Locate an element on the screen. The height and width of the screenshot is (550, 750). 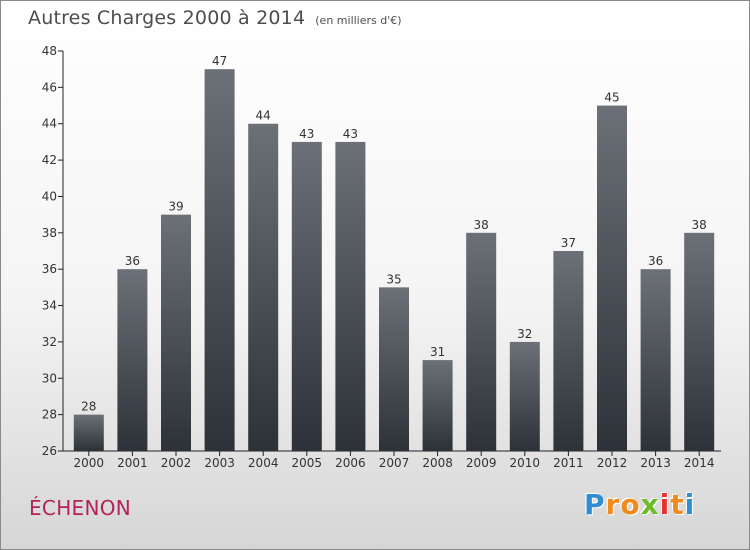
y-tick-label: 46 is located at coordinates (49, 87).